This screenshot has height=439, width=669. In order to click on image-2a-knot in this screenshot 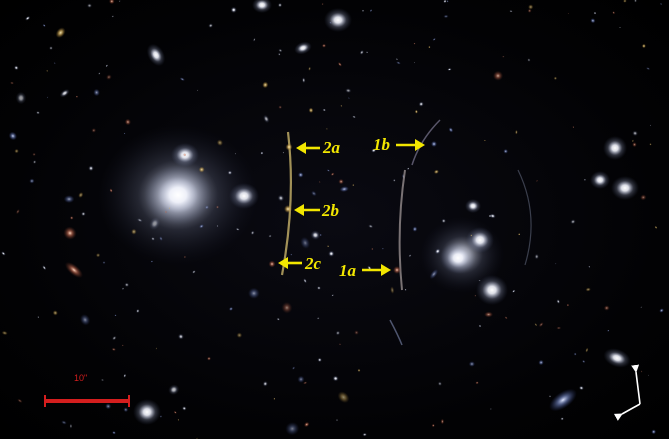, I will do `click(289, 147)`.